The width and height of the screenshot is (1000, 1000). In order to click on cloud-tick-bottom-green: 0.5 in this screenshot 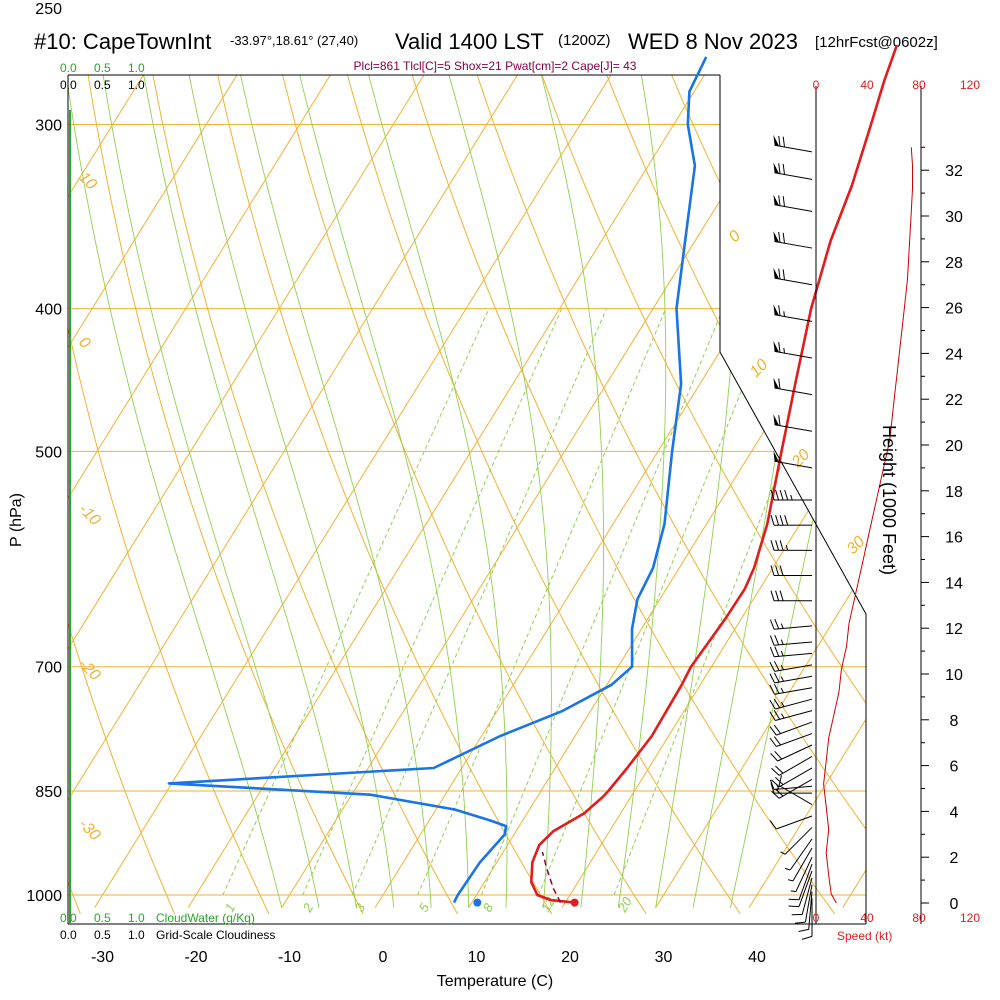, I will do `click(102, 918)`.